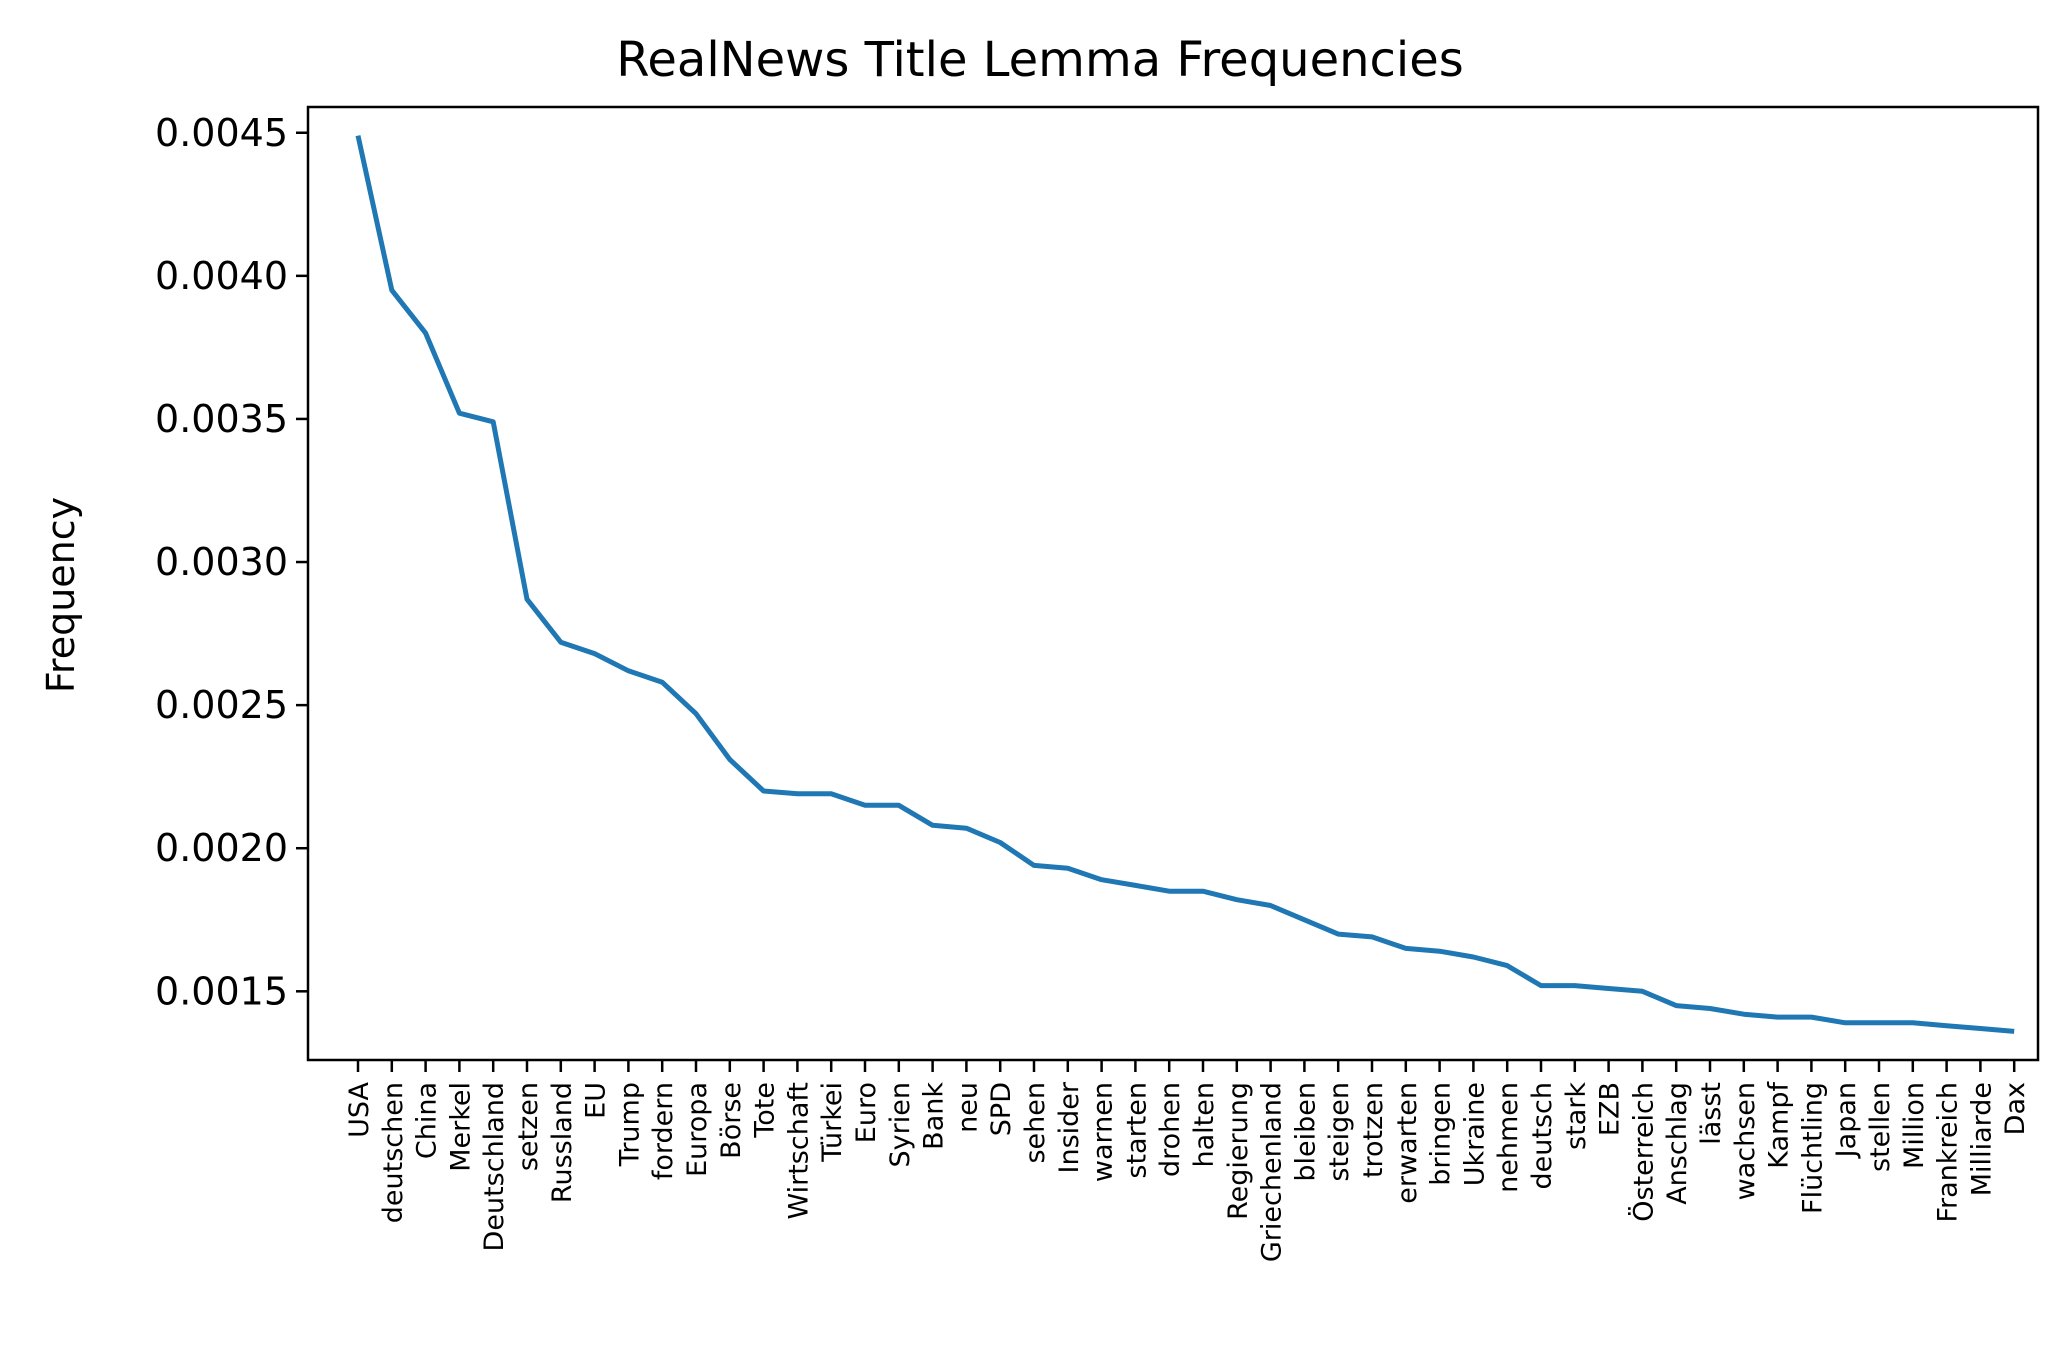 The width and height of the screenshot is (2065, 1364). Describe the element at coordinates (967, 1107) in the screenshot. I see `x-tick-label: neu` at that location.